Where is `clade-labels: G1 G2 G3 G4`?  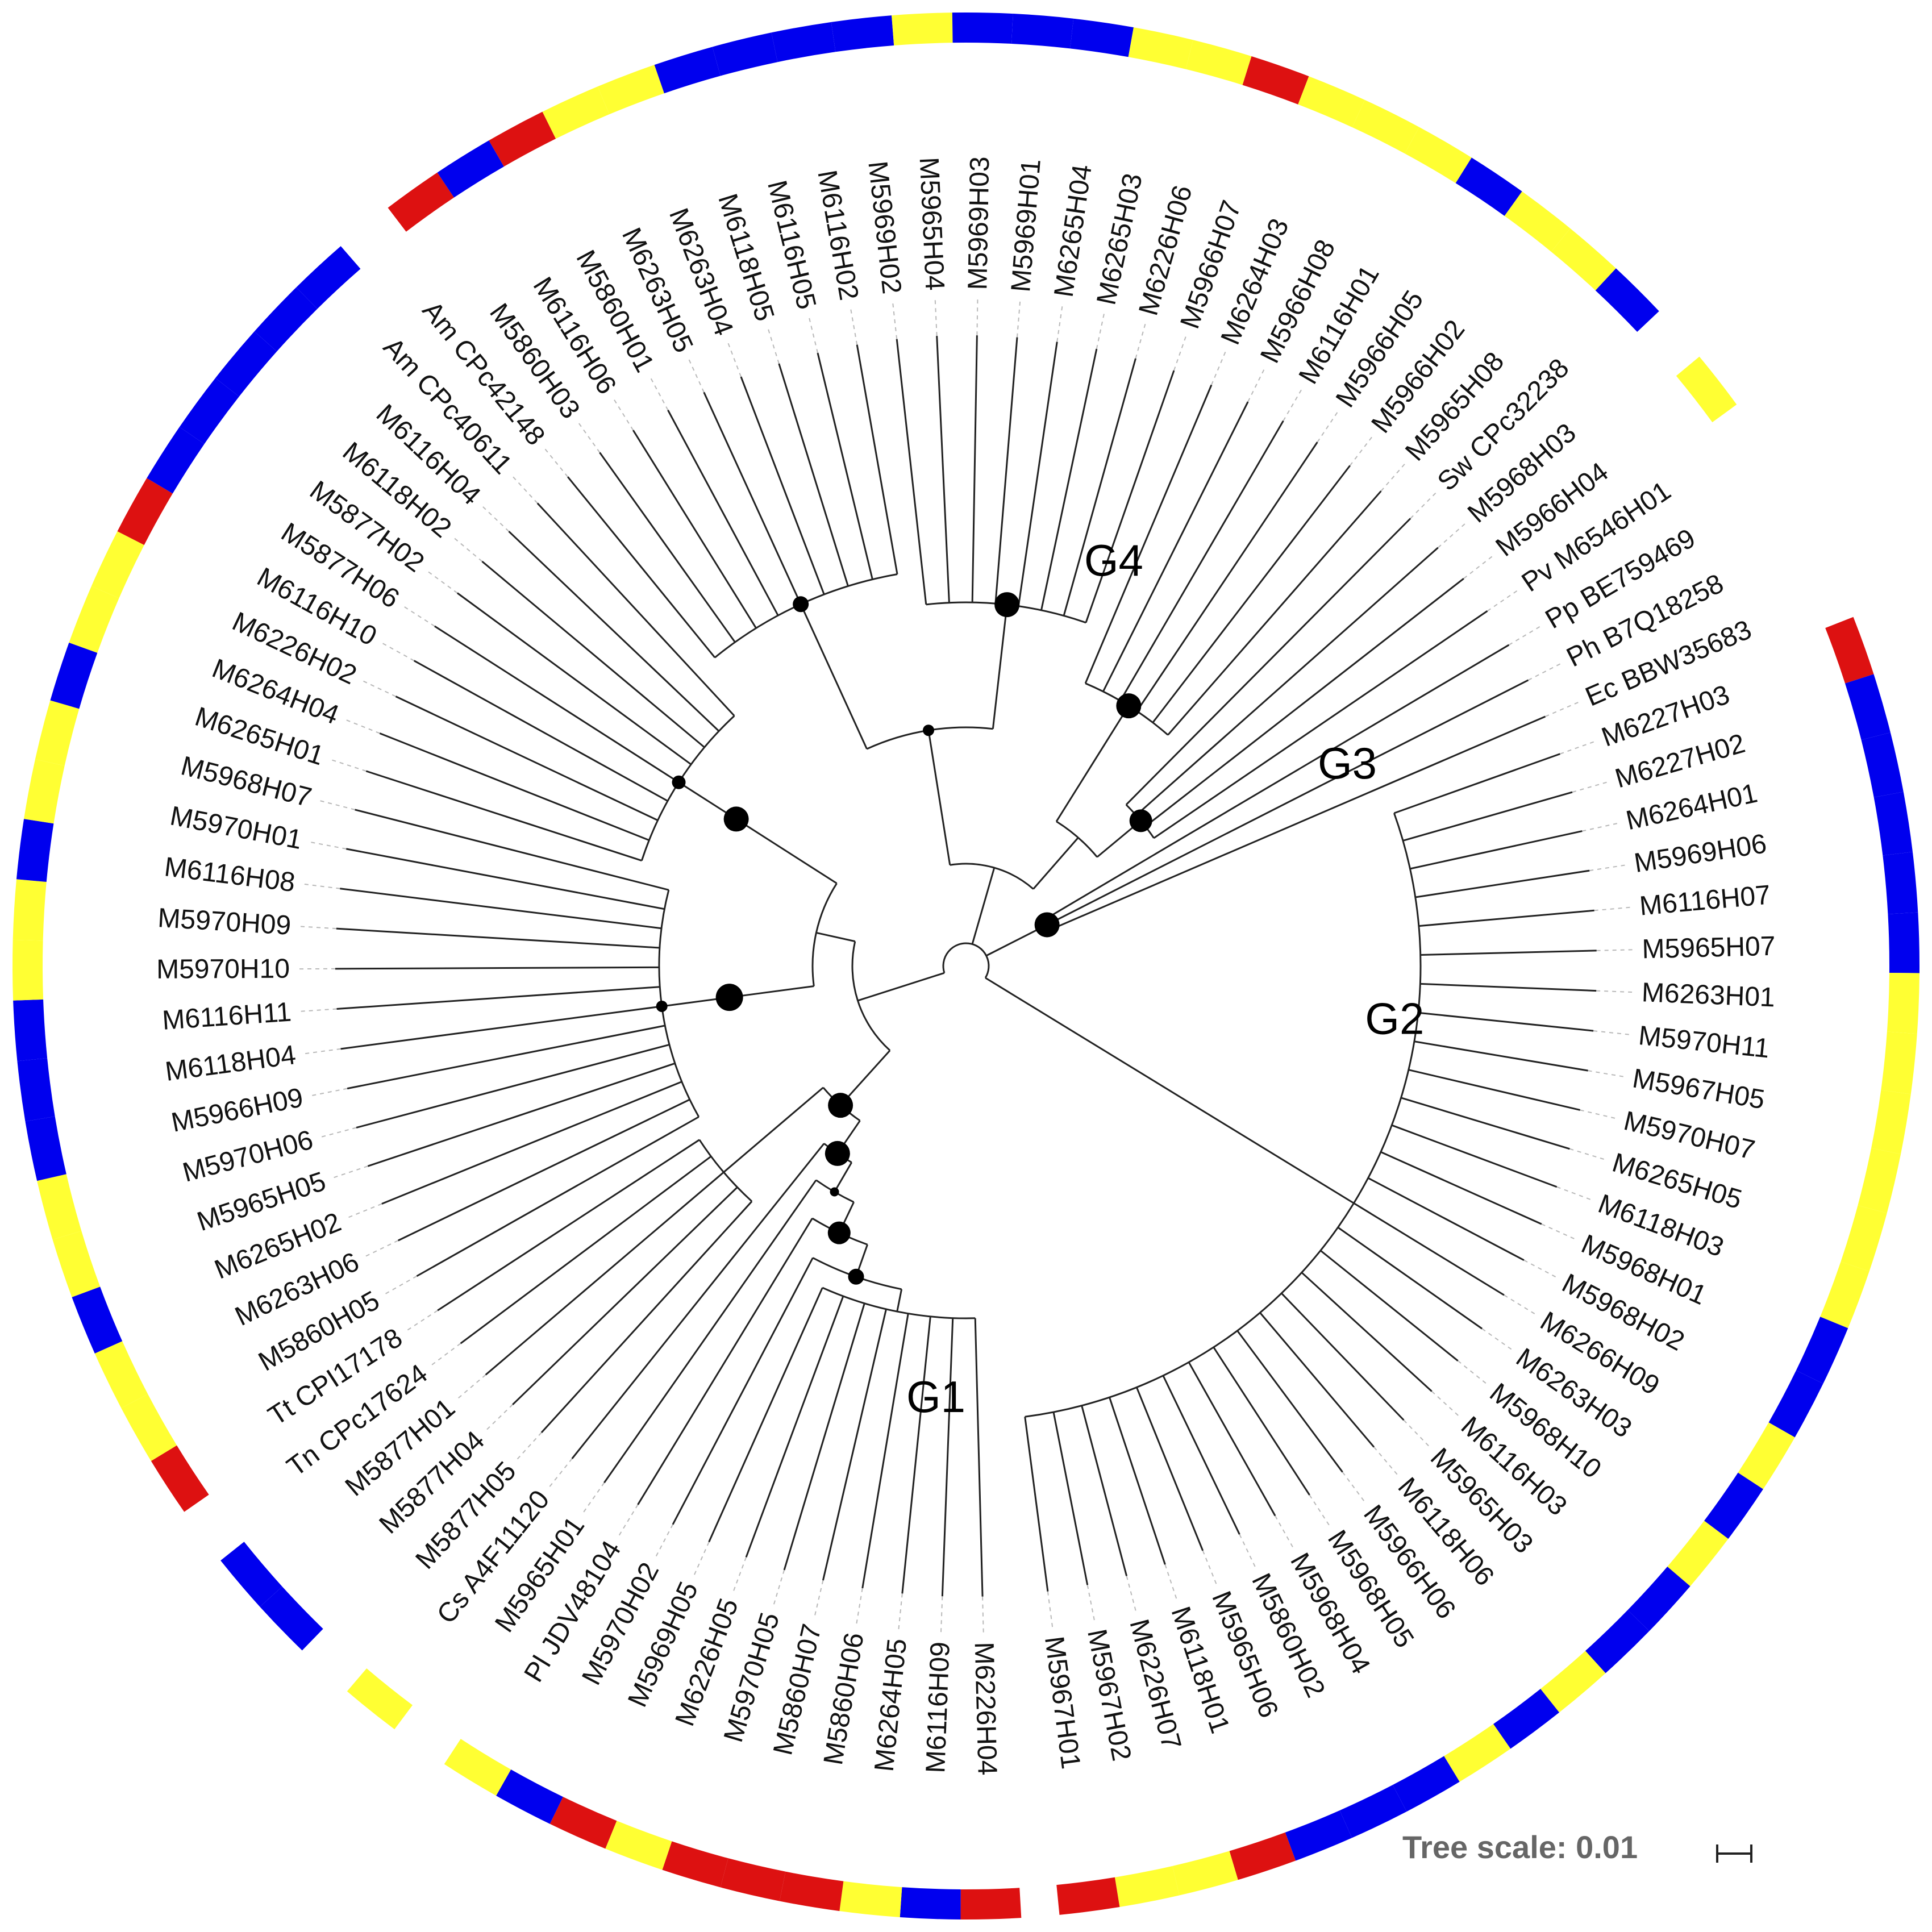
clade-labels: G1 G2 G3 G4 is located at coordinates (1165, 978).